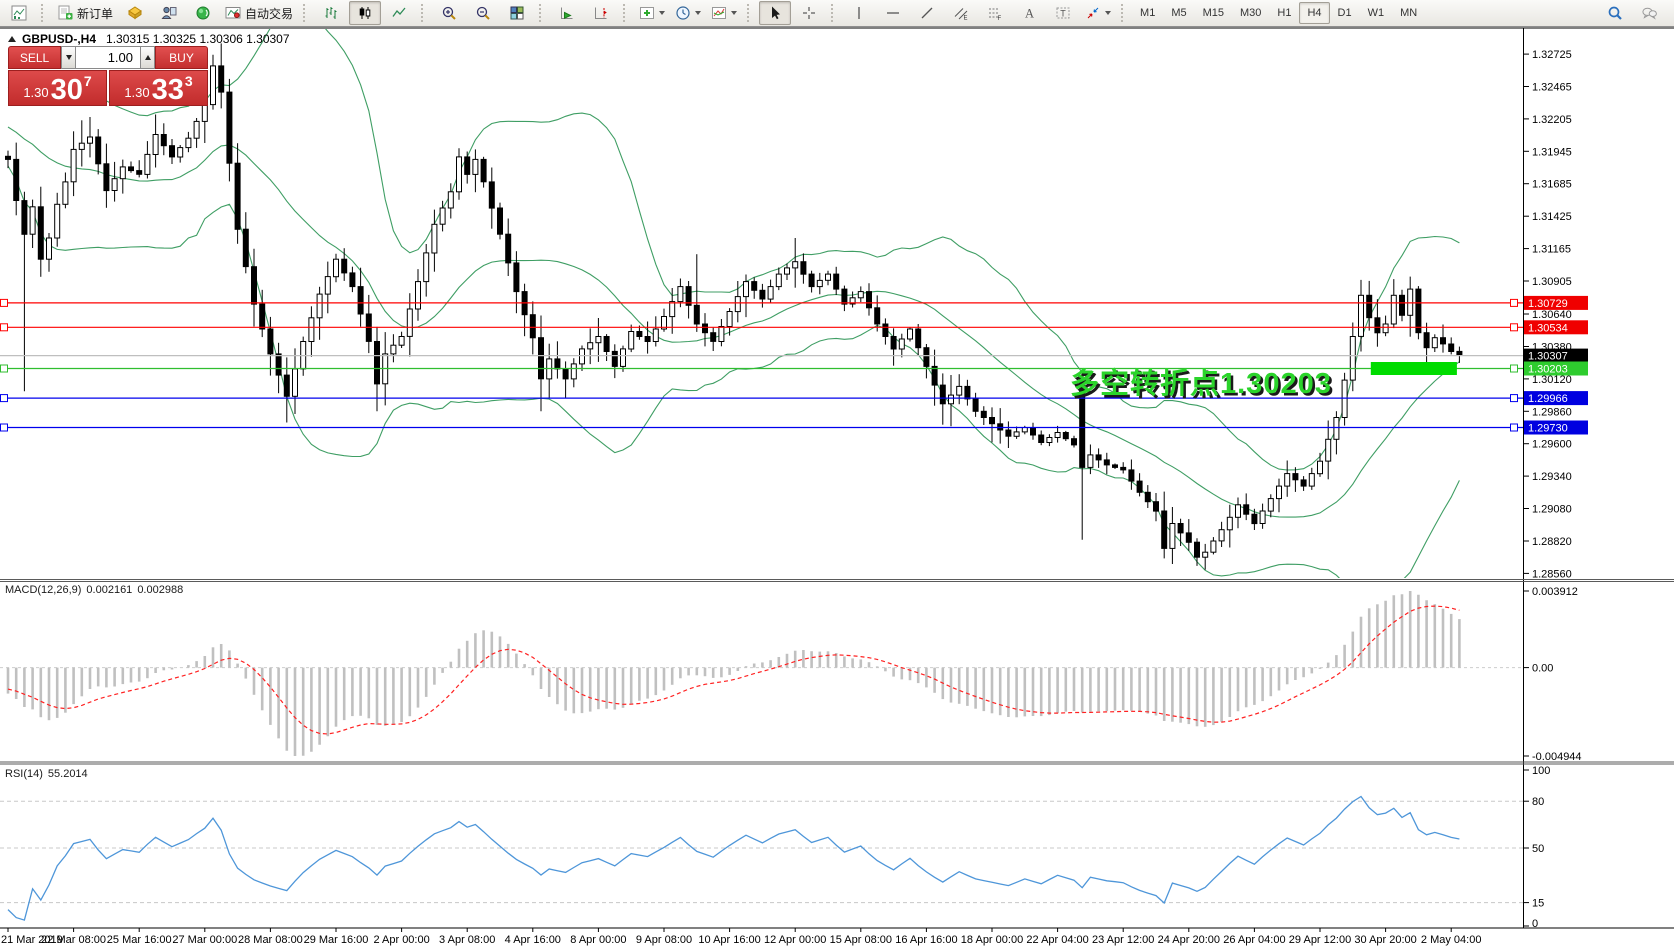 This screenshot has width=1674, height=949. I want to click on auto-scroll-button, so click(567, 13).